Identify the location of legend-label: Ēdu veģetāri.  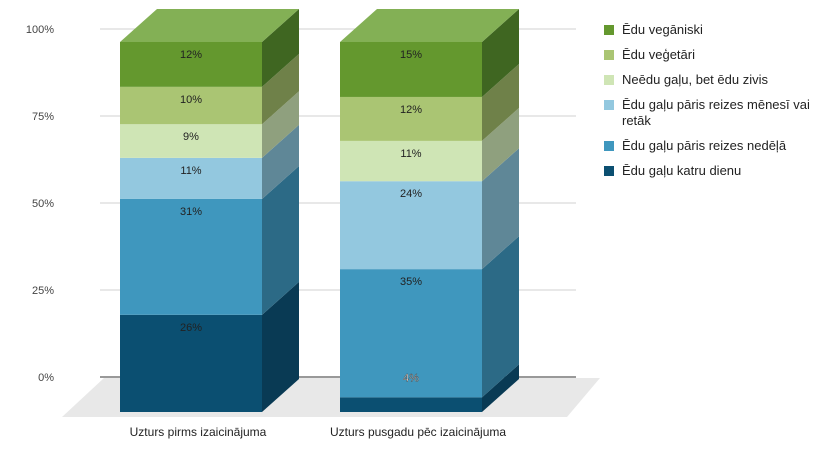
(658, 54).